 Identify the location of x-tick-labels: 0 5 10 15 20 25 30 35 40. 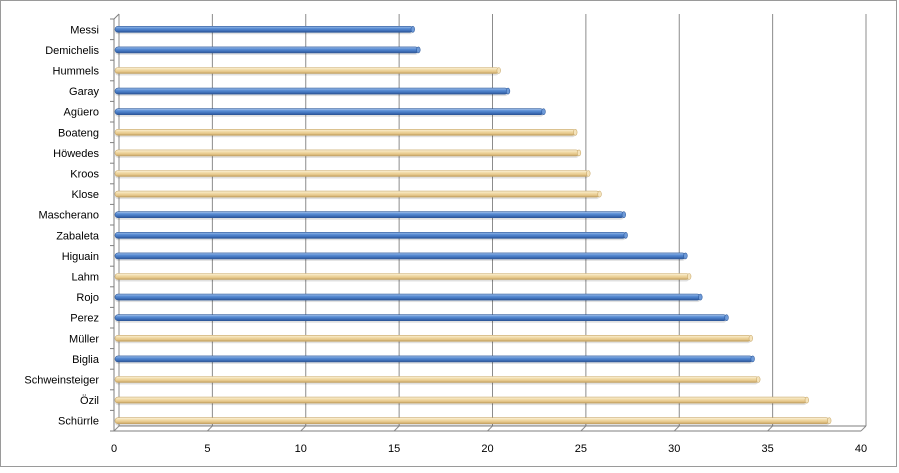
(489, 449).